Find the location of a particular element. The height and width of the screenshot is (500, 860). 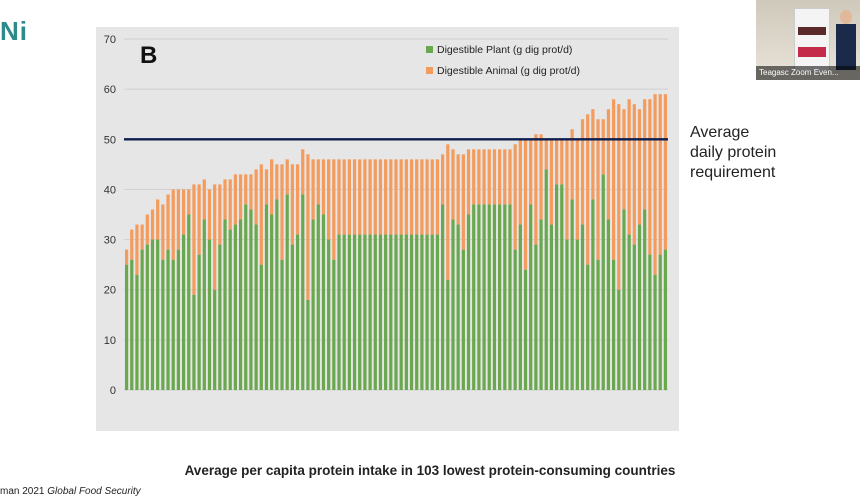

citation-prefix: man 2021 is located at coordinates (24, 491).